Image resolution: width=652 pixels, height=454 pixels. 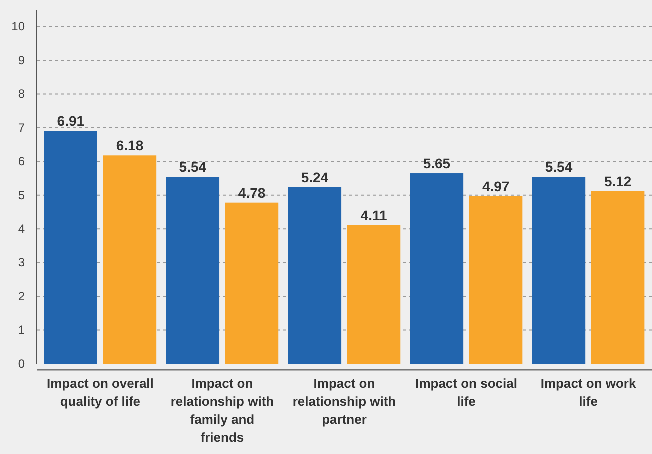 What do you see at coordinates (71, 121) in the screenshot?
I see `data-label: 6.91` at bounding box center [71, 121].